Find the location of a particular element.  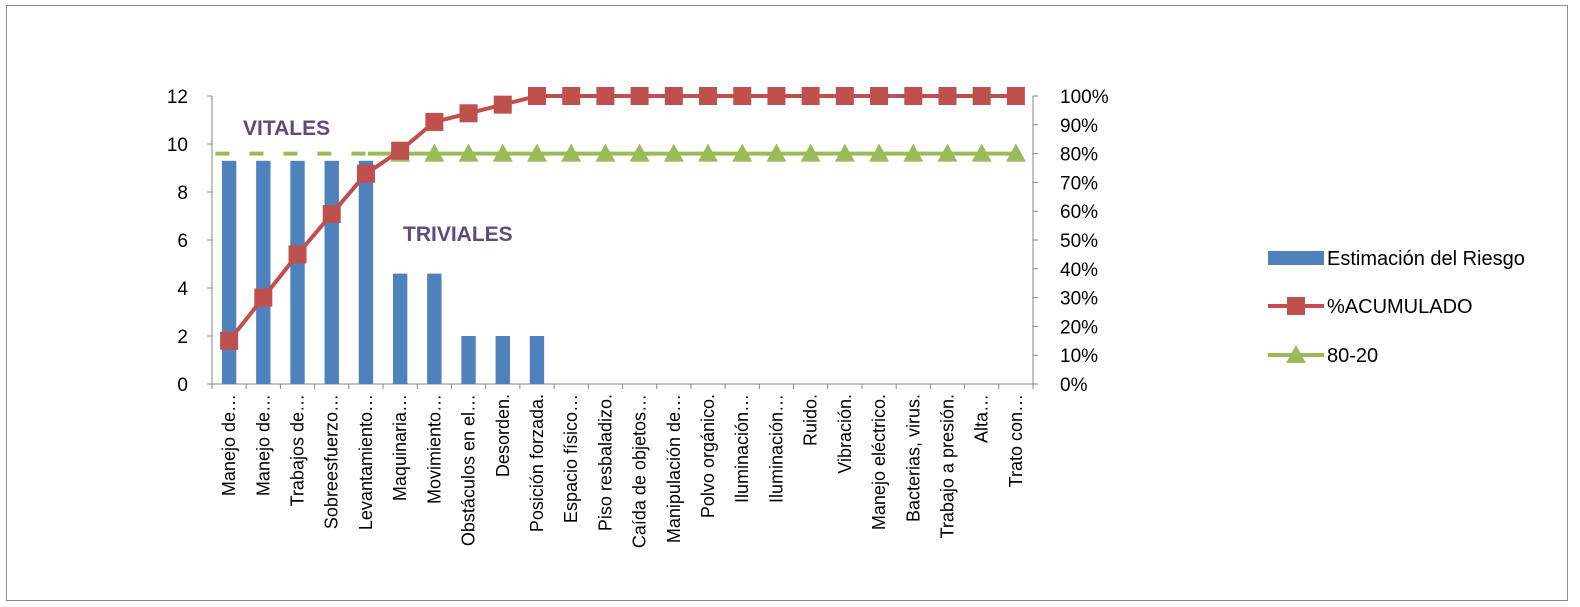

y-right-tick-label: 50% is located at coordinates (1079, 241).